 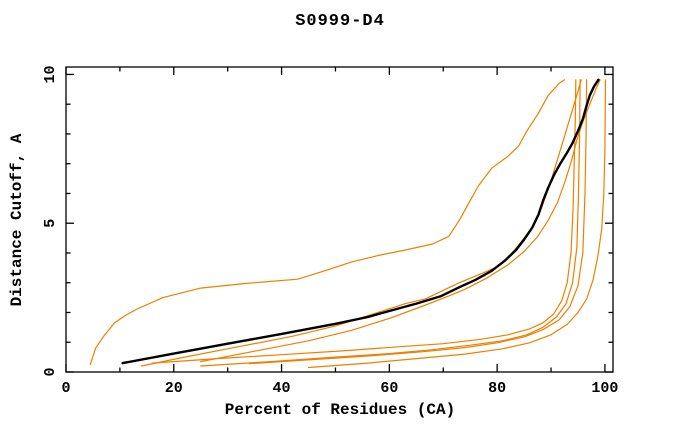 What do you see at coordinates (389, 388) in the screenshot?
I see `x-tick-label: 60` at bounding box center [389, 388].